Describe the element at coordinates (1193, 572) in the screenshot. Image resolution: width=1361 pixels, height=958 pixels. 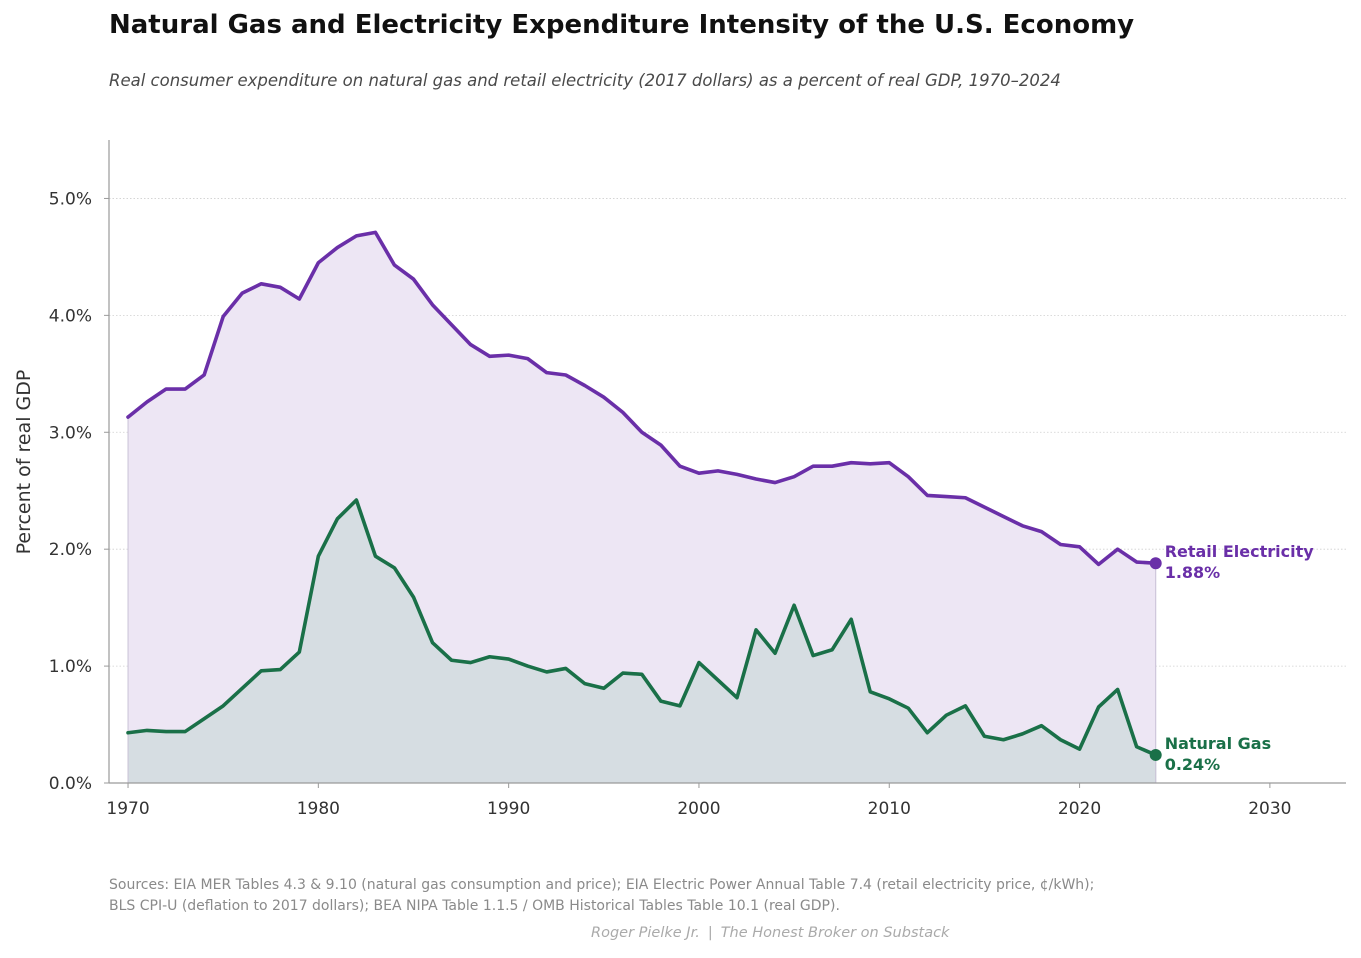
I see `end-label-value-0: 1.88%` at that location.